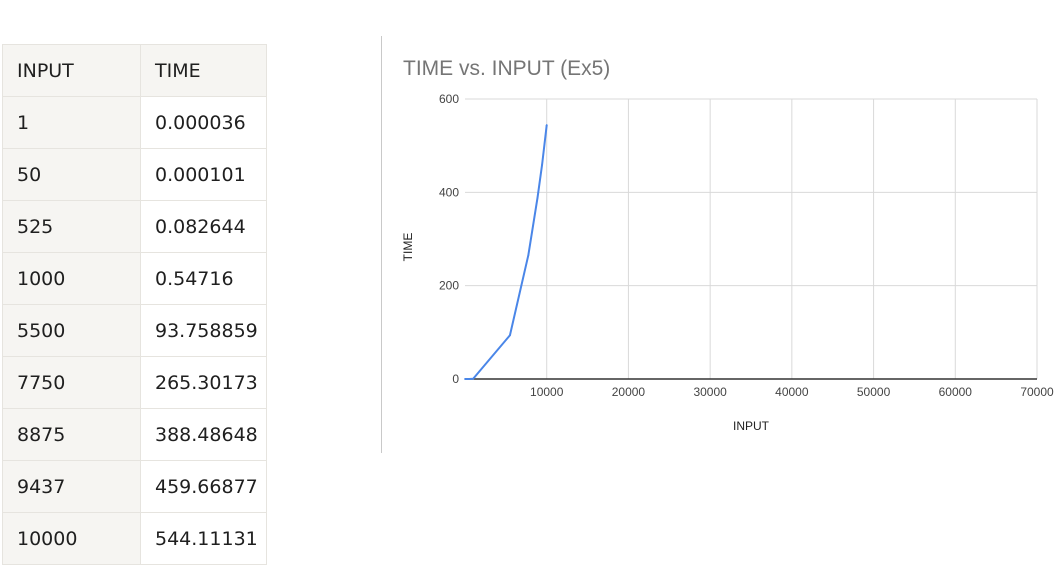 This screenshot has width=1057, height=586. Describe the element at coordinates (203, 174) in the screenshot. I see `cell-time: 0.000101` at that location.